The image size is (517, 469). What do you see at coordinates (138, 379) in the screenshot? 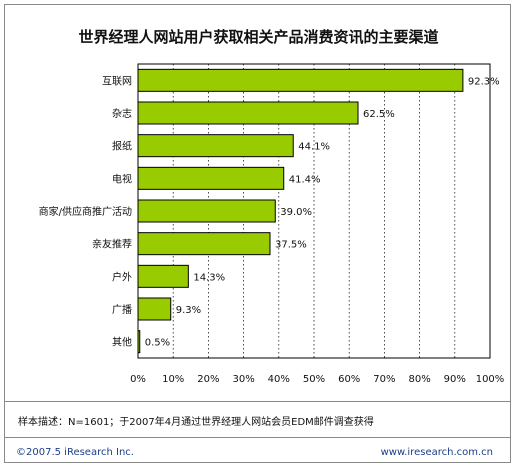
I see `x-tick-label: 0%` at bounding box center [138, 379].